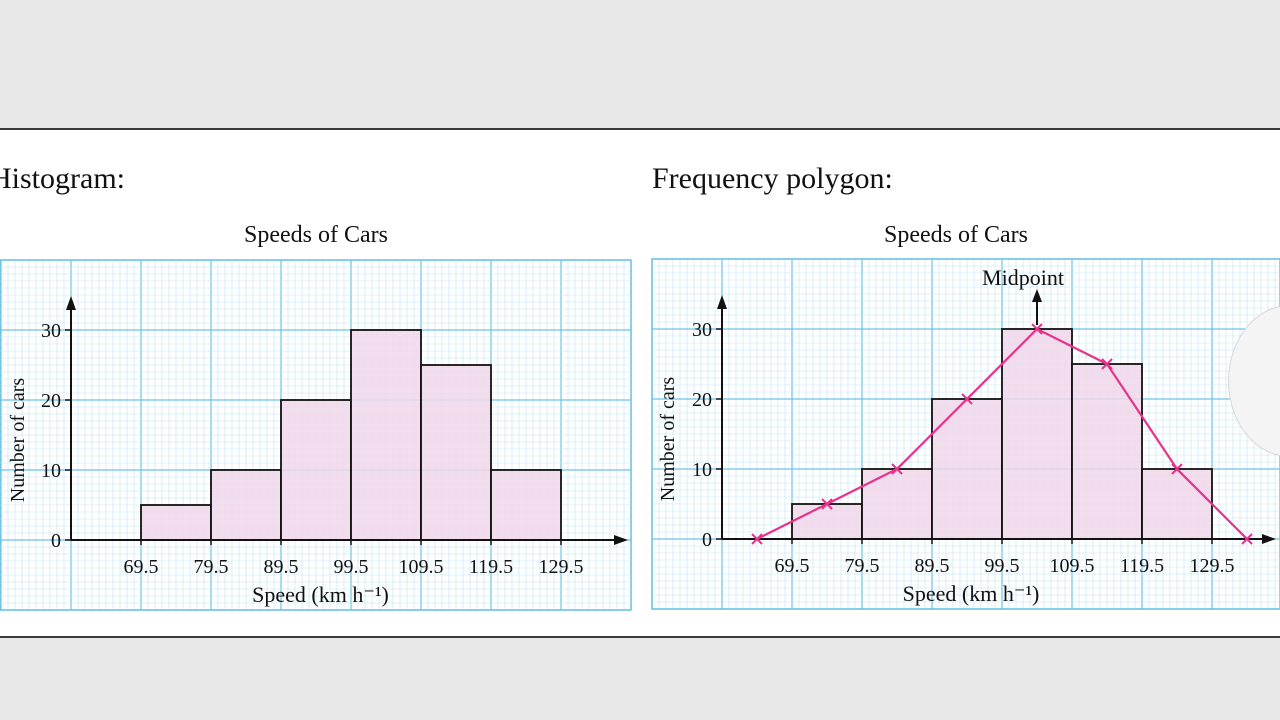  I want to click on polygon-title: Speeds of Cars, so click(956, 235).